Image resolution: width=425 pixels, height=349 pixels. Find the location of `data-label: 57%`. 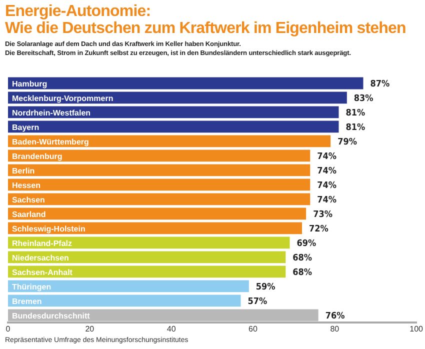

data-label: 57% is located at coordinates (258, 302).